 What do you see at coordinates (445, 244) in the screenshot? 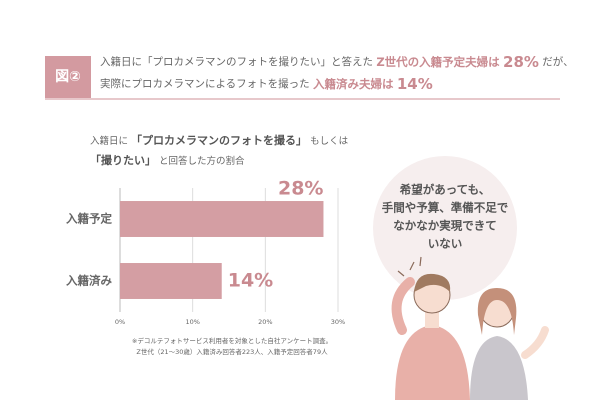
I see `callout-text: いない` at bounding box center [445, 244].